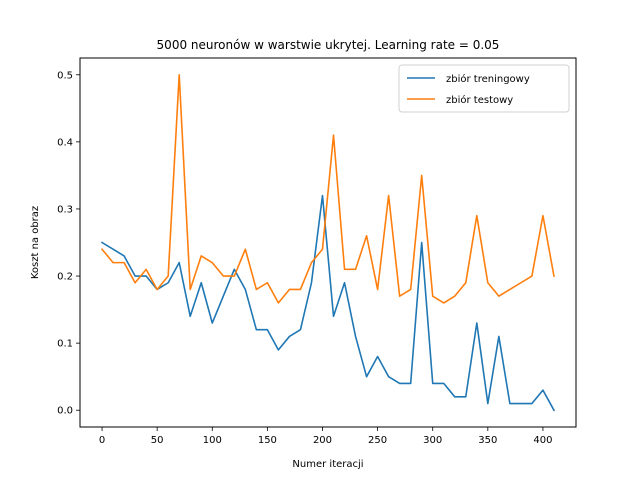 The image size is (640, 480). I want to click on legend: zbiór treningowy zbiór testowy, so click(484, 88).